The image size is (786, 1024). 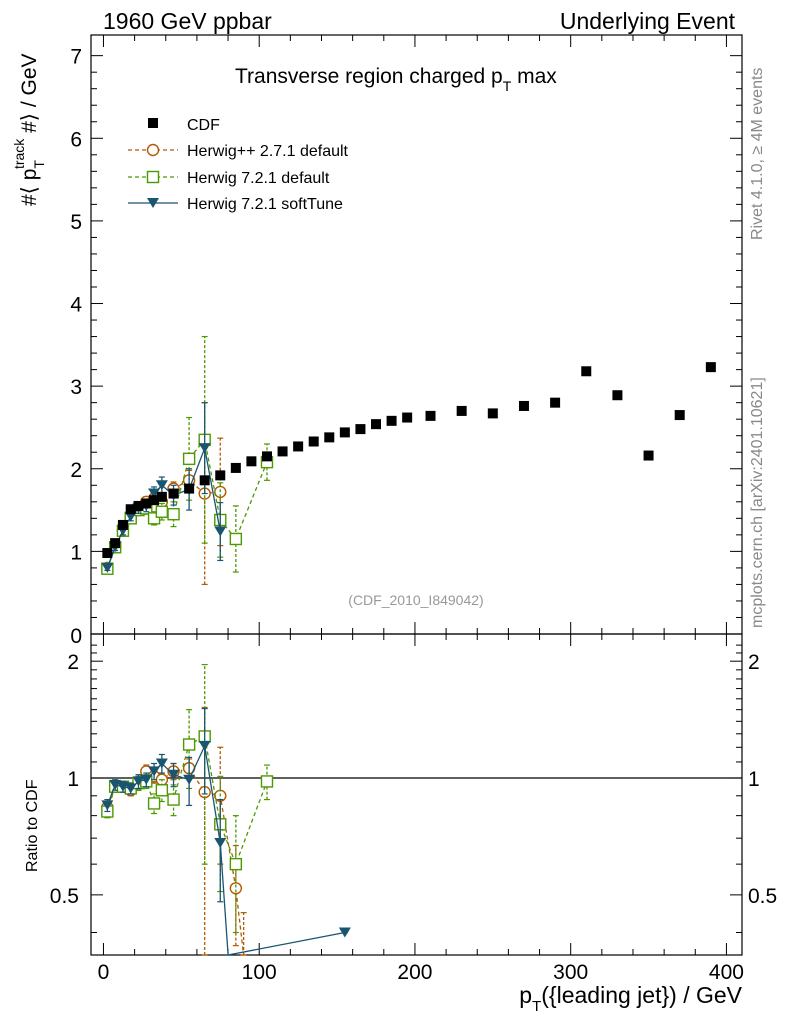 I want to click on legend-label-cdf: CDF, so click(x=203, y=125).